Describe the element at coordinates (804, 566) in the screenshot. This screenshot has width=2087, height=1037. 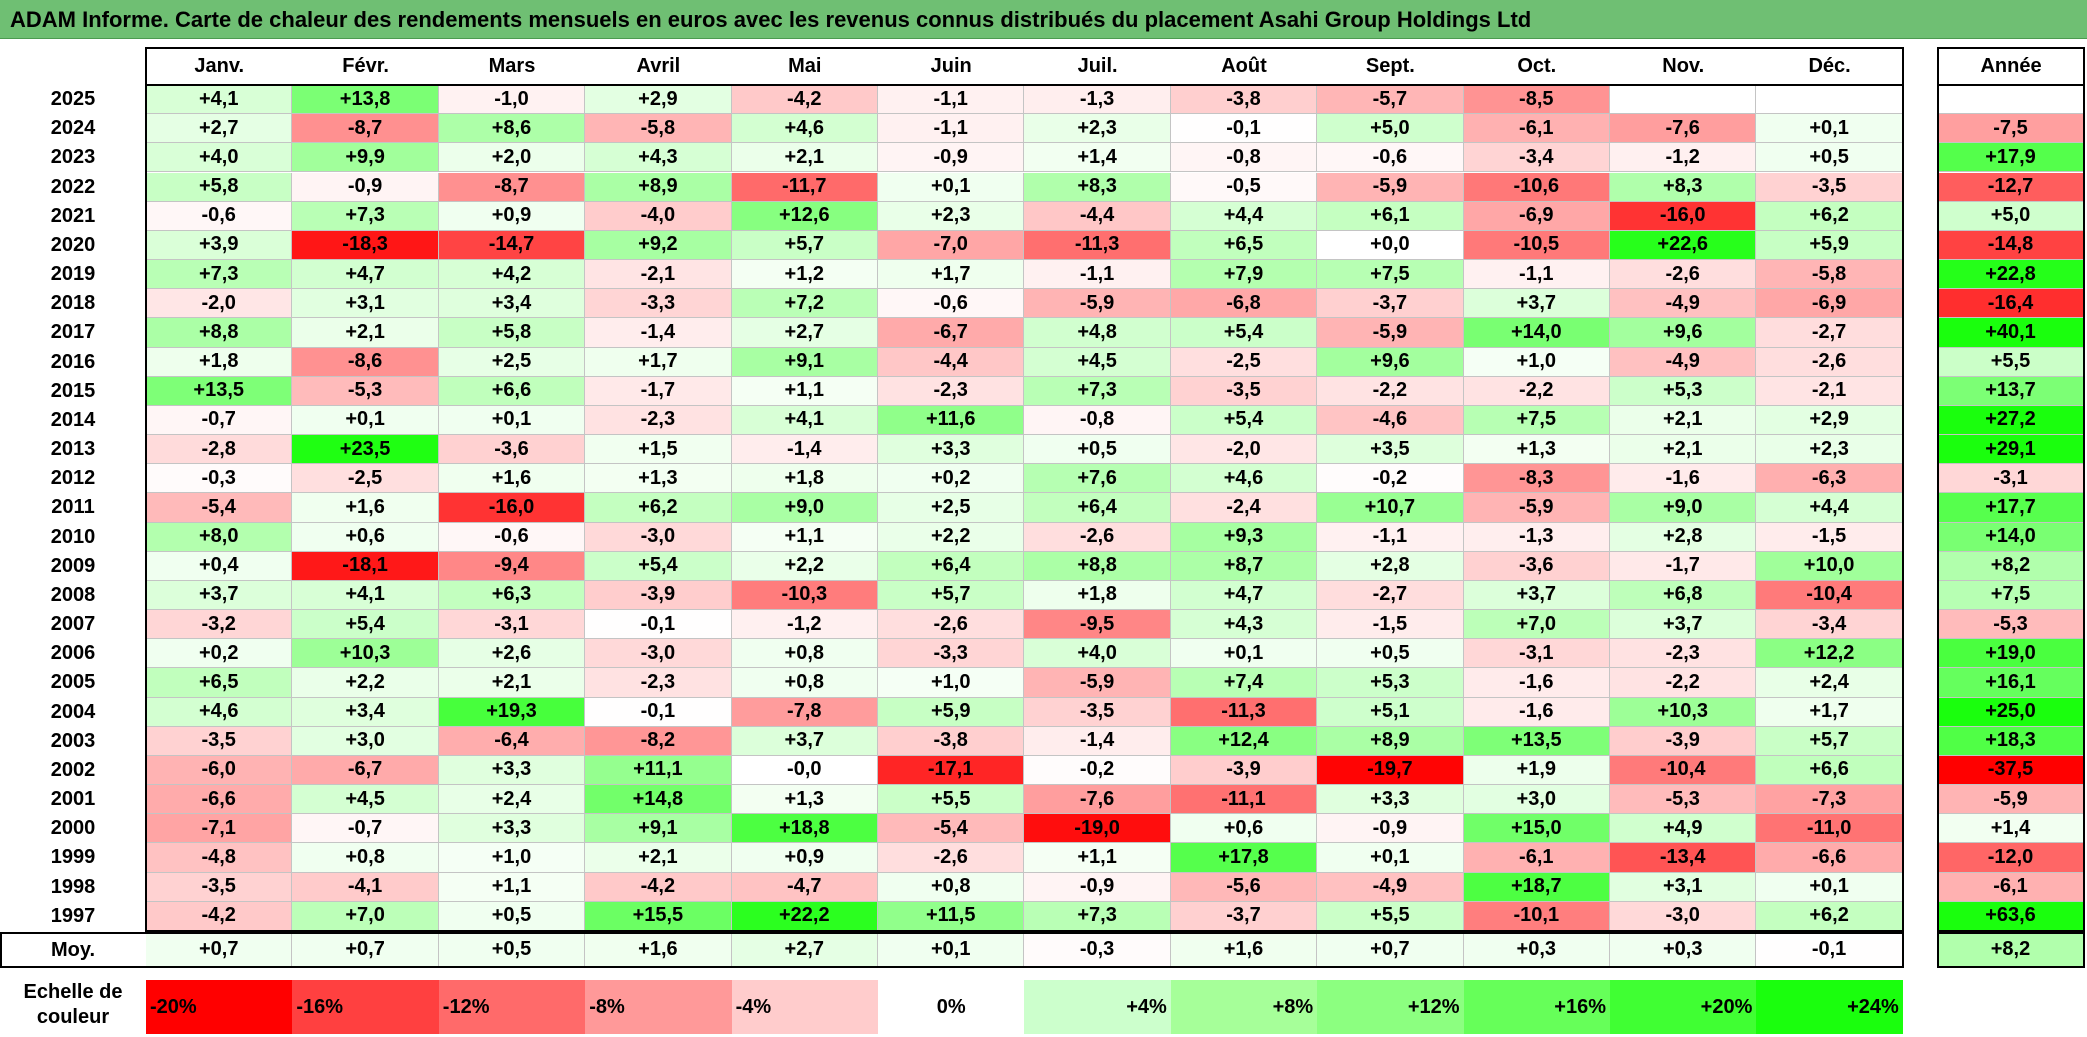
I see `heatmap-cell: +2,2` at that location.